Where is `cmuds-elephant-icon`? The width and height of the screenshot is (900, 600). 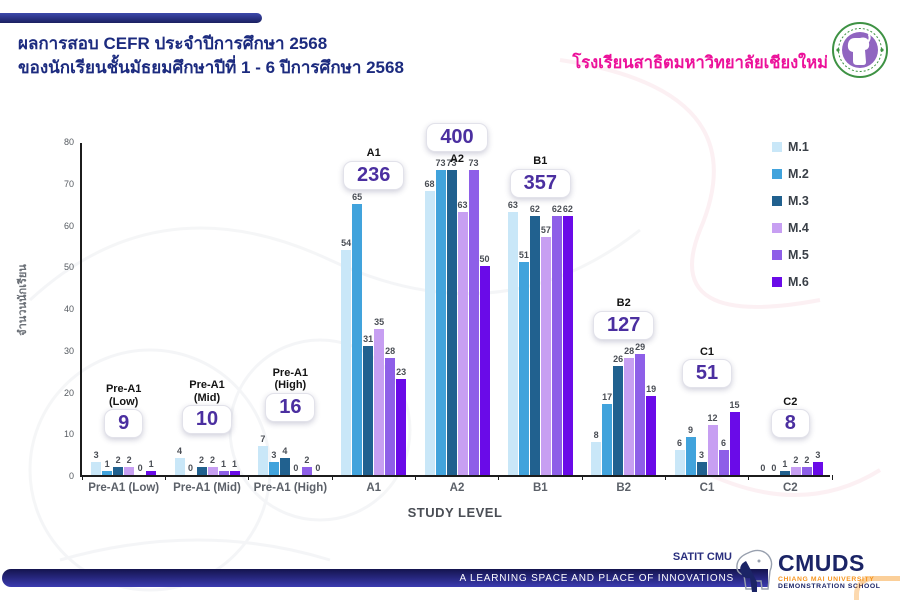 cmuds-elephant-icon is located at coordinates (754, 570).